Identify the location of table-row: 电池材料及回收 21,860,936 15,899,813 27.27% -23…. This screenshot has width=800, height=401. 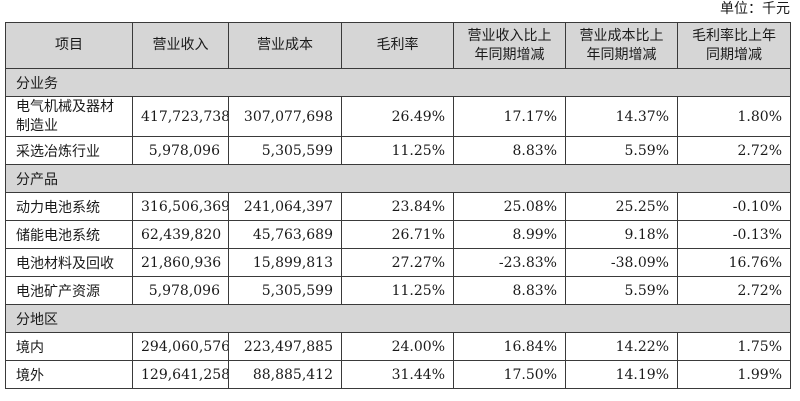
(398, 262).